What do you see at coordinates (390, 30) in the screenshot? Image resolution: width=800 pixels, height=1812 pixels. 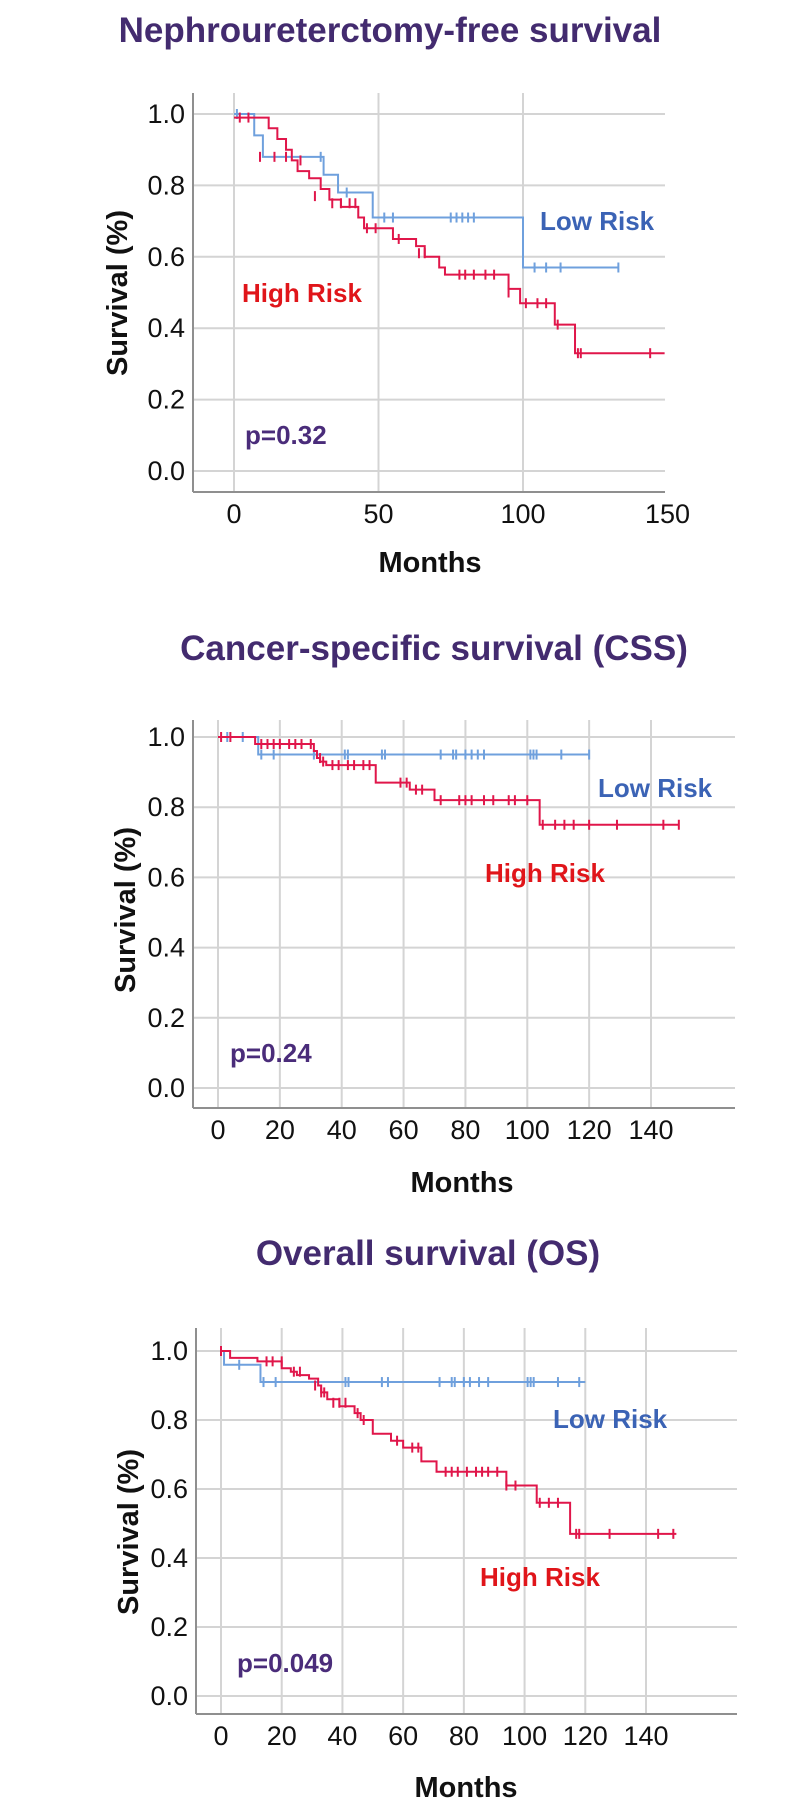 I see `chart-title: Nephroureterctomy-free survival` at bounding box center [390, 30].